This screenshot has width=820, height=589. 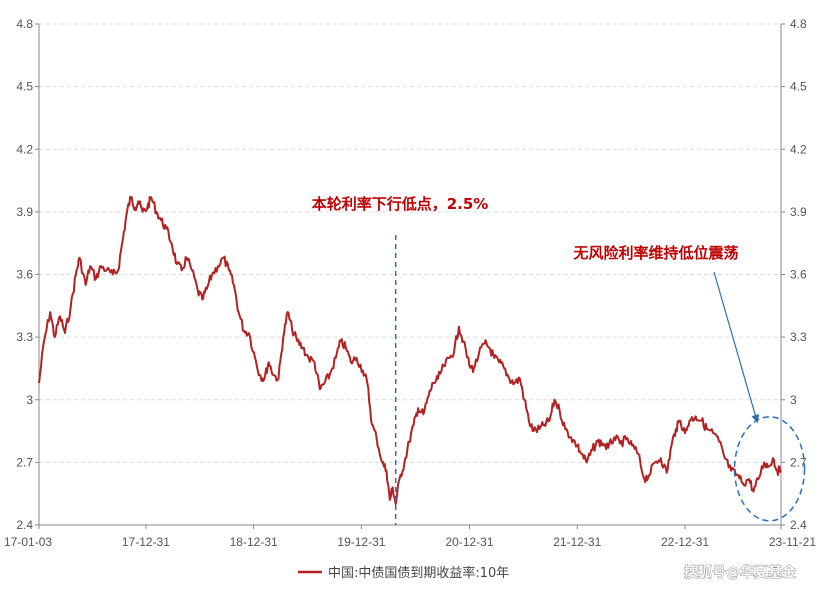 What do you see at coordinates (361, 542) in the screenshot?
I see `x-tick-label: 19-12-31` at bounding box center [361, 542].